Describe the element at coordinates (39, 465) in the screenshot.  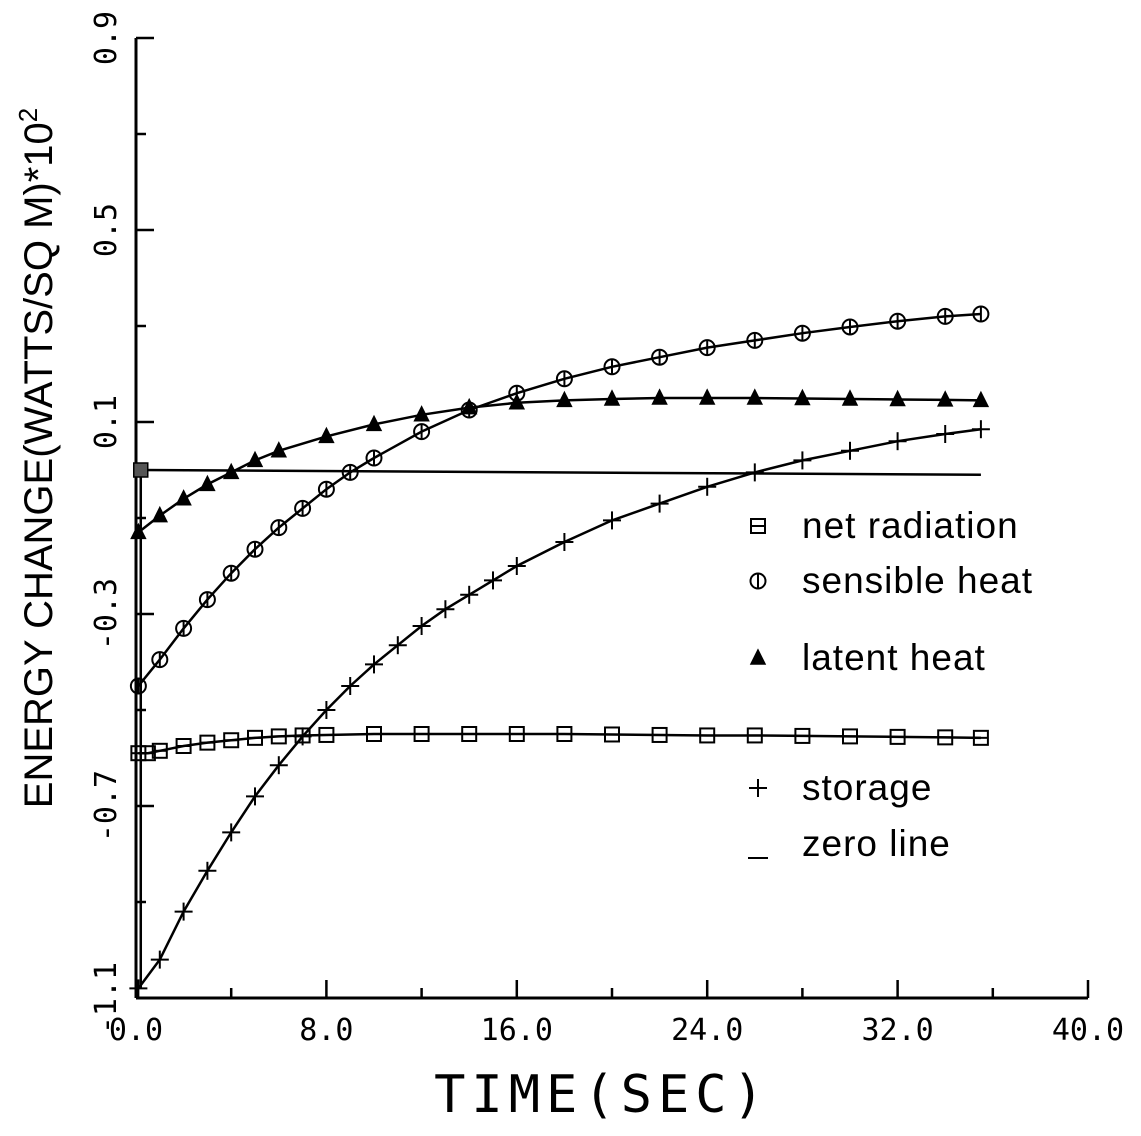
I see `y-axis-label-main: ENERGY CHANGE(WATTS/SQ M)*10` at that location.